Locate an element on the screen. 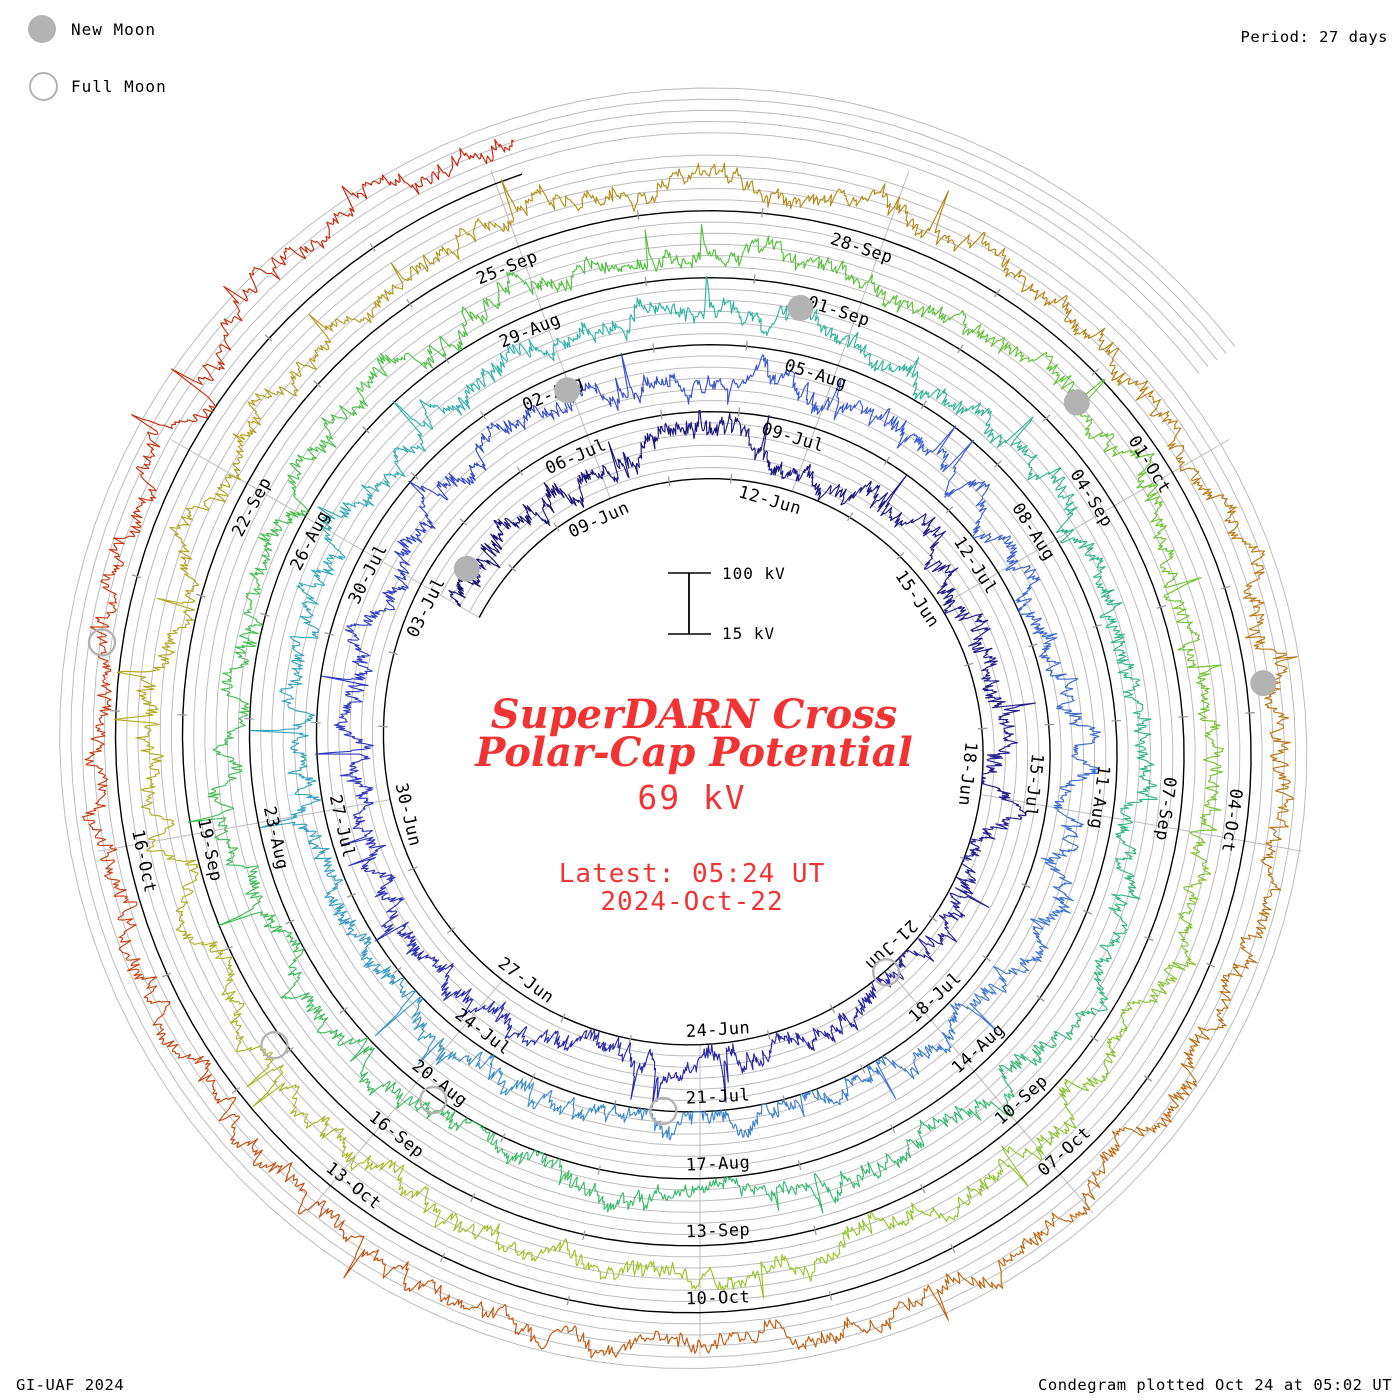  new-moon-legend-icon is located at coordinates (42, 29).